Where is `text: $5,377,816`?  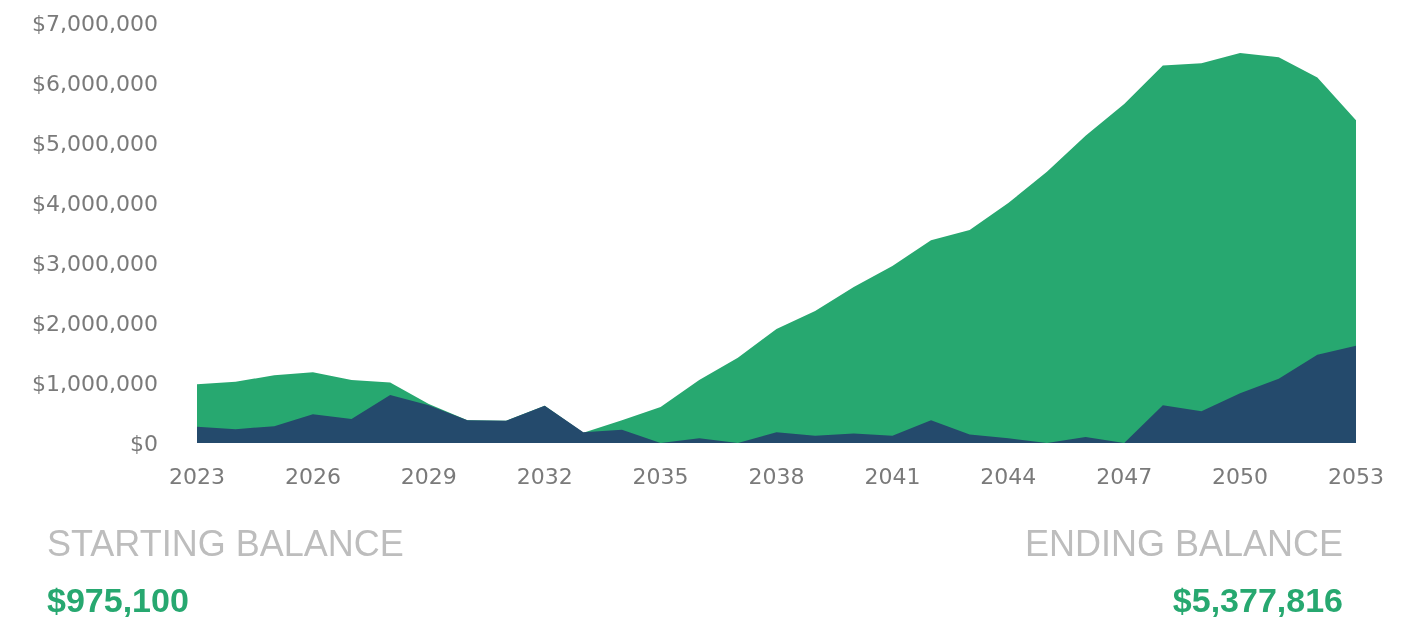 text: $5,377,816 is located at coordinates (1257, 599).